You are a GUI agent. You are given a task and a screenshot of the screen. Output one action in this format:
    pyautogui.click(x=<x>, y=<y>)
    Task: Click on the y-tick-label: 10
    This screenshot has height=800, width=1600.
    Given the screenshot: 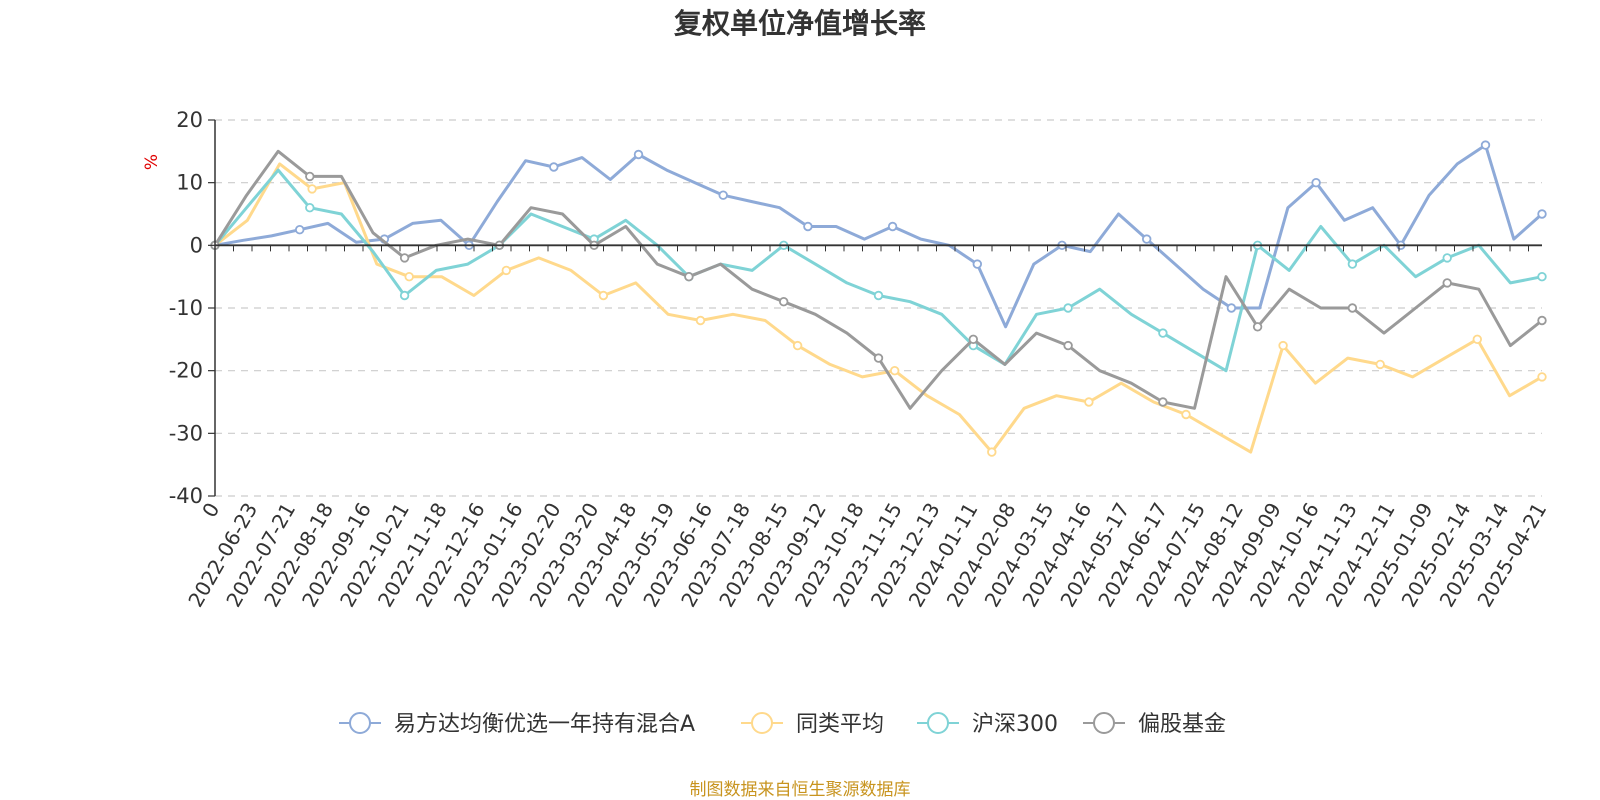 What is the action you would take?
    pyautogui.click(x=189, y=183)
    